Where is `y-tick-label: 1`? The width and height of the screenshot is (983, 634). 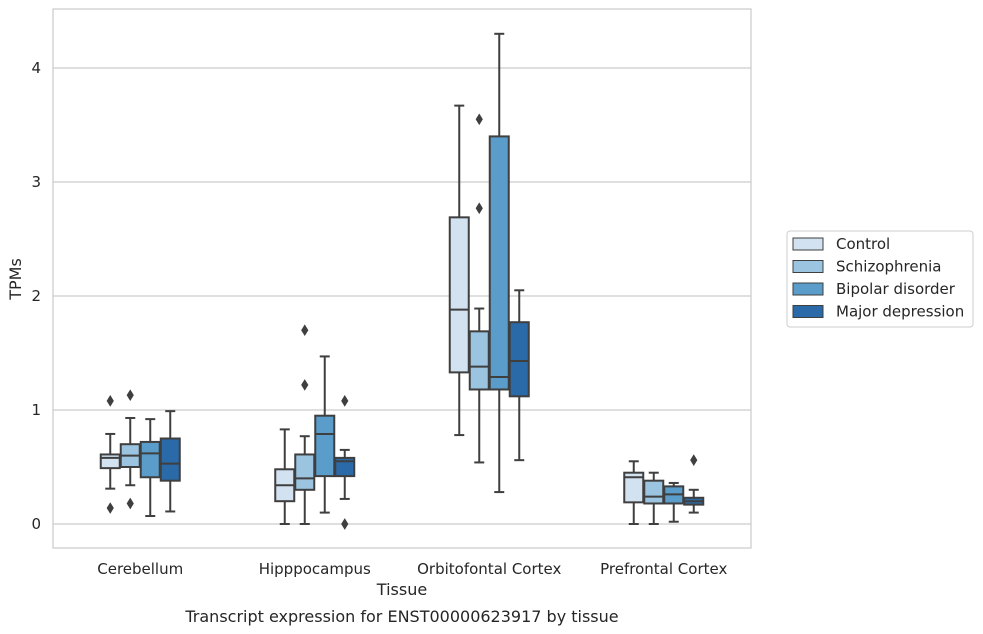
y-tick-label: 1 is located at coordinates (36, 410).